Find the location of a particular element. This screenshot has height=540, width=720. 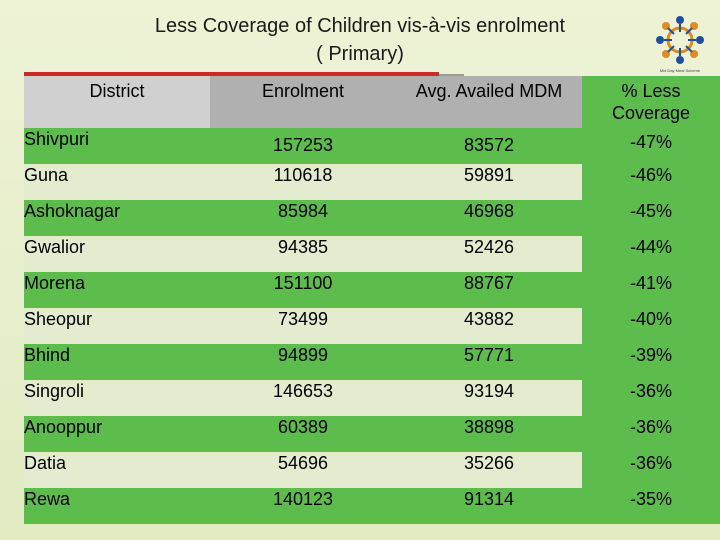

less-coverage-cell: -47% is located at coordinates (651, 142).